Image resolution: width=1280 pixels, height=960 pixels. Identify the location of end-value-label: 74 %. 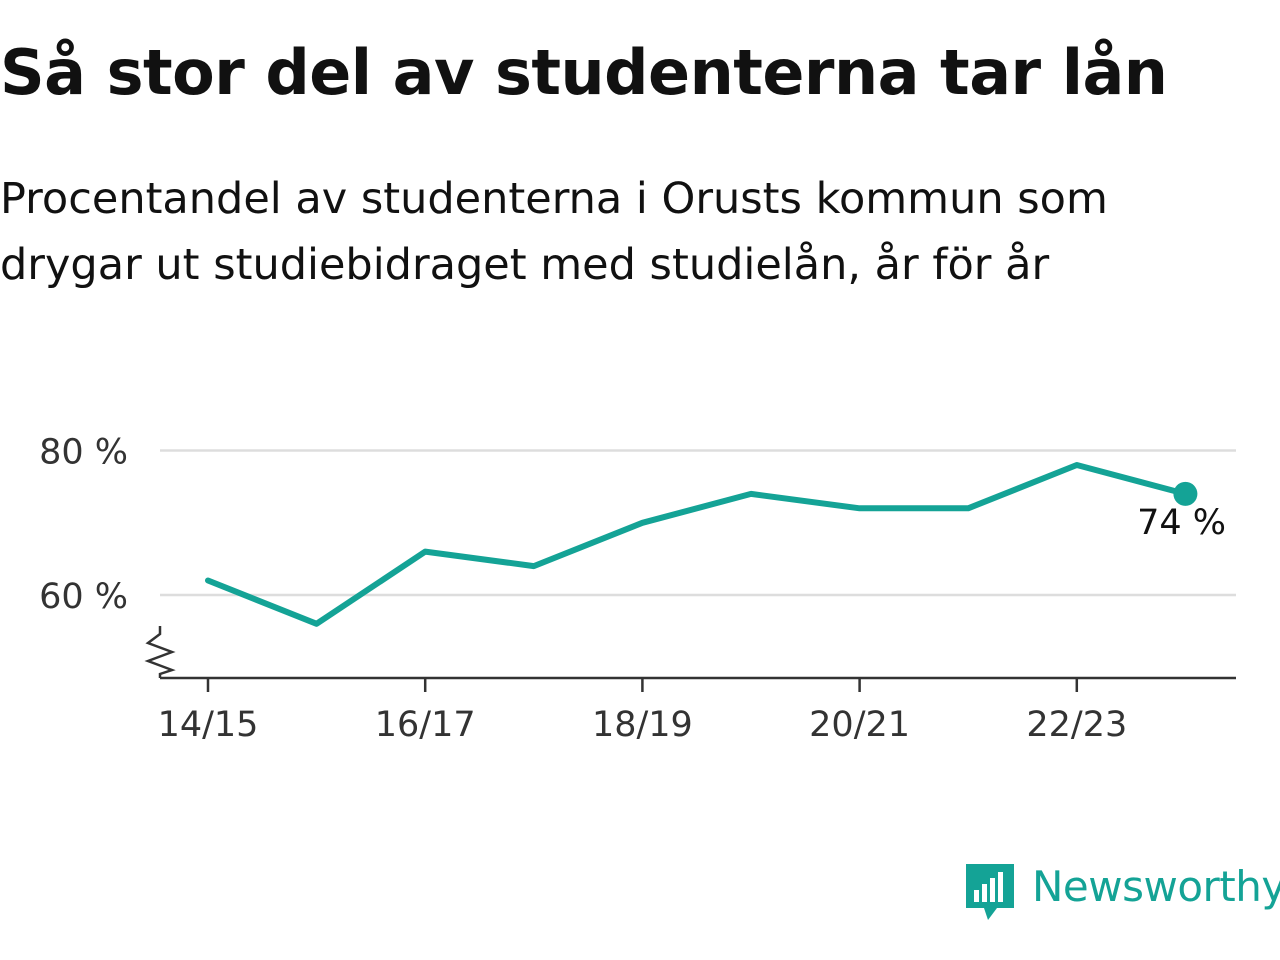
(1181, 523).